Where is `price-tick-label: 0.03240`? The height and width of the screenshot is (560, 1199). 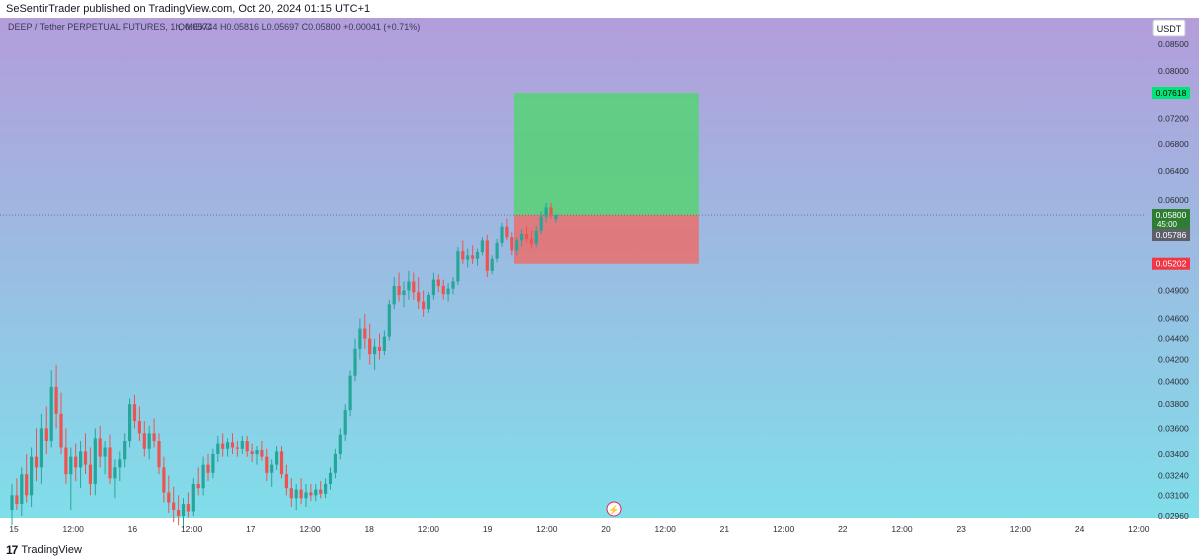 price-tick-label: 0.03240 is located at coordinates (1173, 476).